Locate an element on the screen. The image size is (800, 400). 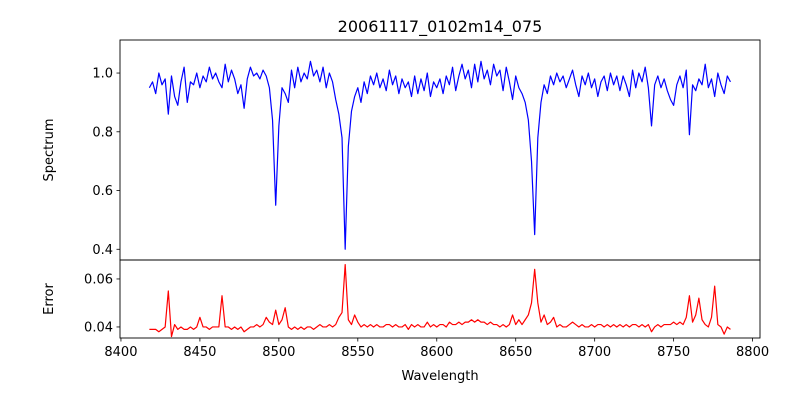
x-tick-label: 8700 is located at coordinates (594, 352).